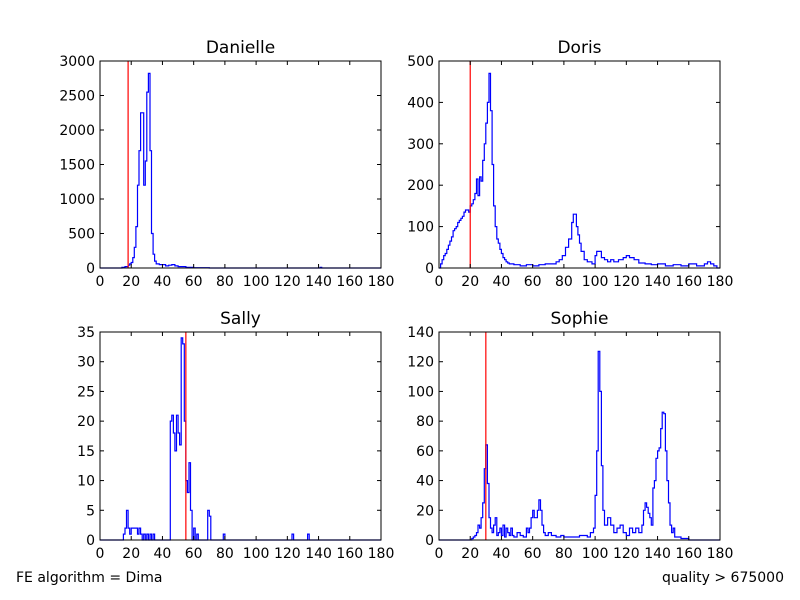 The image size is (800, 600). What do you see at coordinates (723, 578) in the screenshot?
I see `footer-quality-label: quality > 675000` at bounding box center [723, 578].